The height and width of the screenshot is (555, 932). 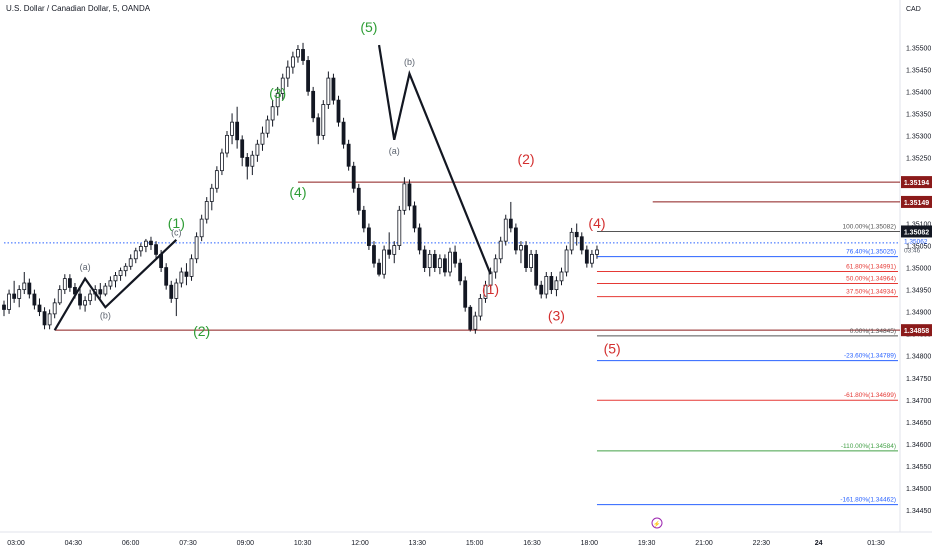 I want to click on time-tick-label: 04:30, so click(x=74, y=543).